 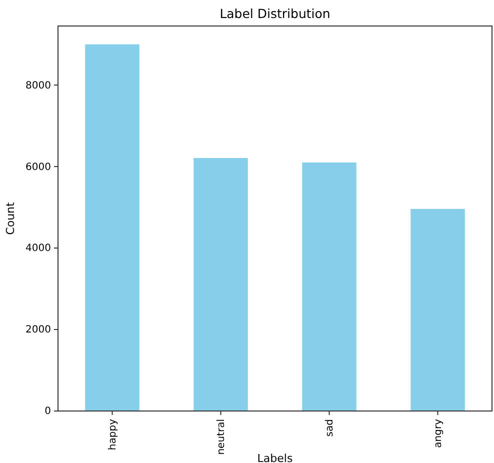 What do you see at coordinates (38, 330) in the screenshot?
I see `y-tick-label: 2000` at bounding box center [38, 330].